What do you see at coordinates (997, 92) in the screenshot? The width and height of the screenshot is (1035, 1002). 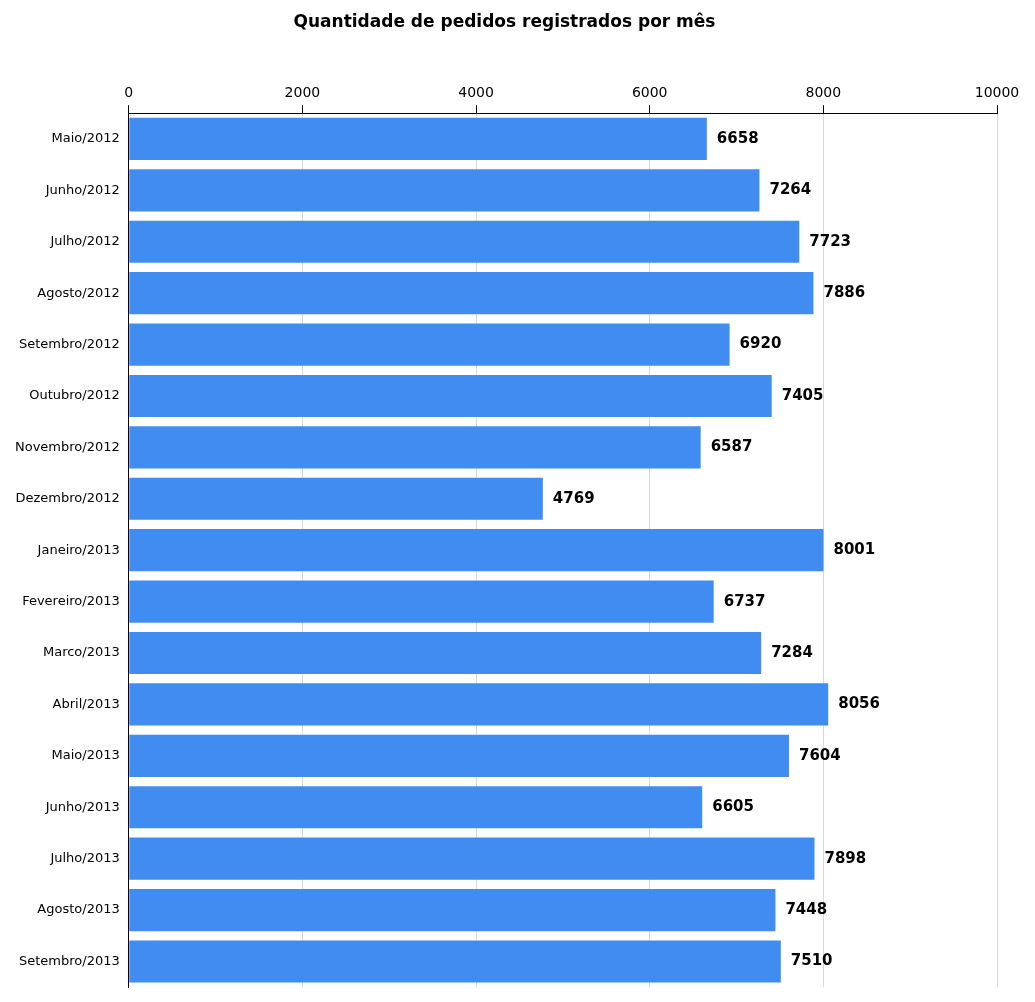 I see `x-tick-label: 10000` at bounding box center [997, 92].